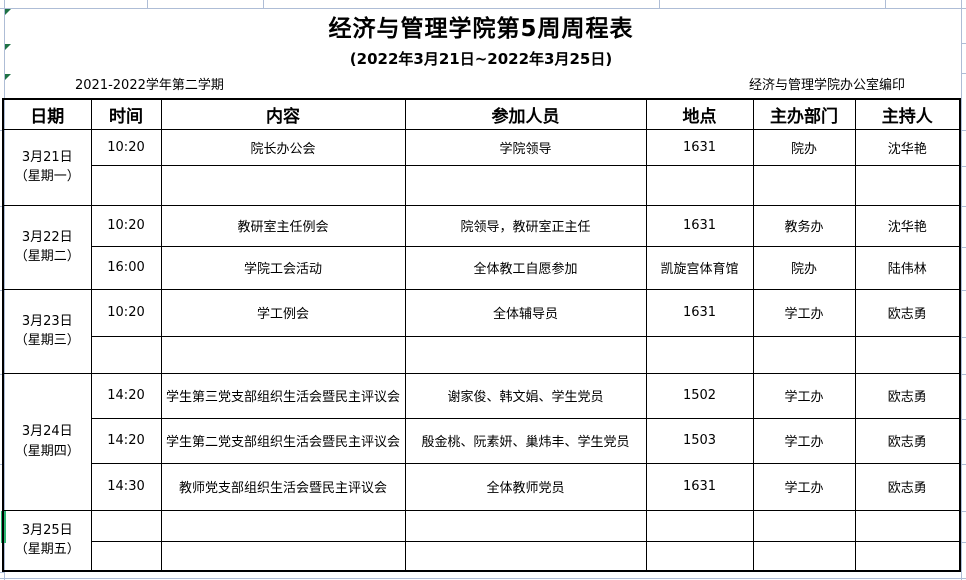 Image resolution: width=966 pixels, height=580 pixels. What do you see at coordinates (149, 85) in the screenshot?
I see `semester-label: 2021-2022学年第二学期` at bounding box center [149, 85].